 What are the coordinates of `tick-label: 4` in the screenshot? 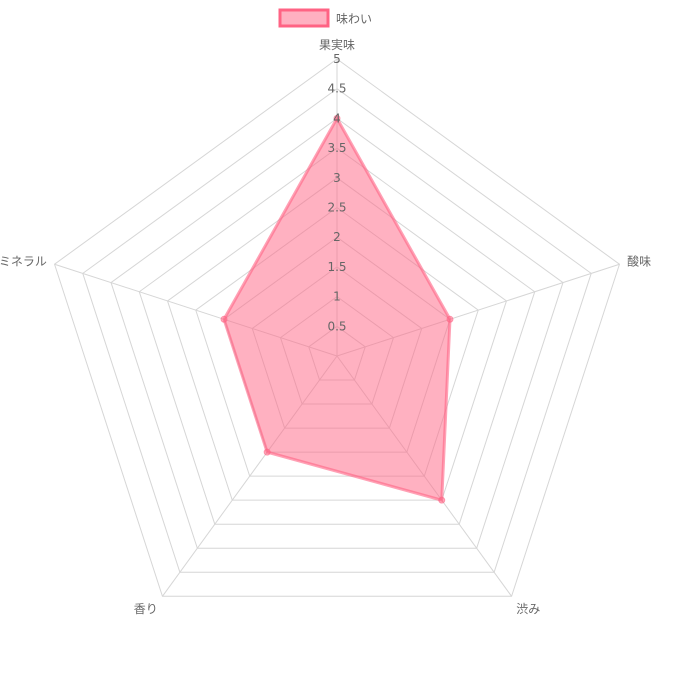 It's located at (337, 118).